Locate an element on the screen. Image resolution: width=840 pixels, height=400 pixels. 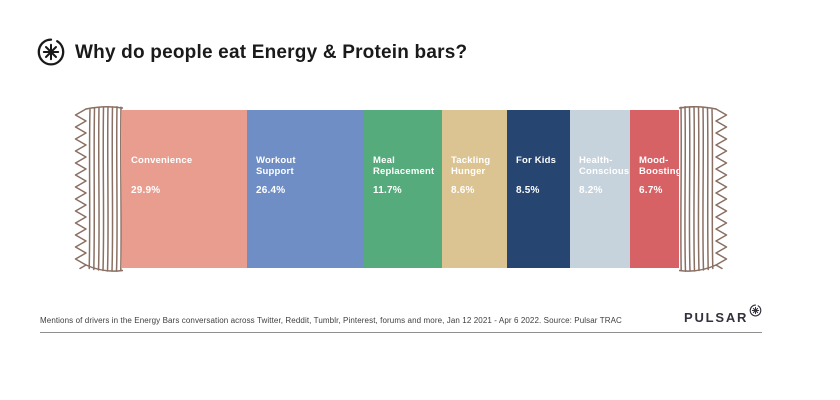
pulsar-logo: PULSAR is located at coordinates (723, 316).